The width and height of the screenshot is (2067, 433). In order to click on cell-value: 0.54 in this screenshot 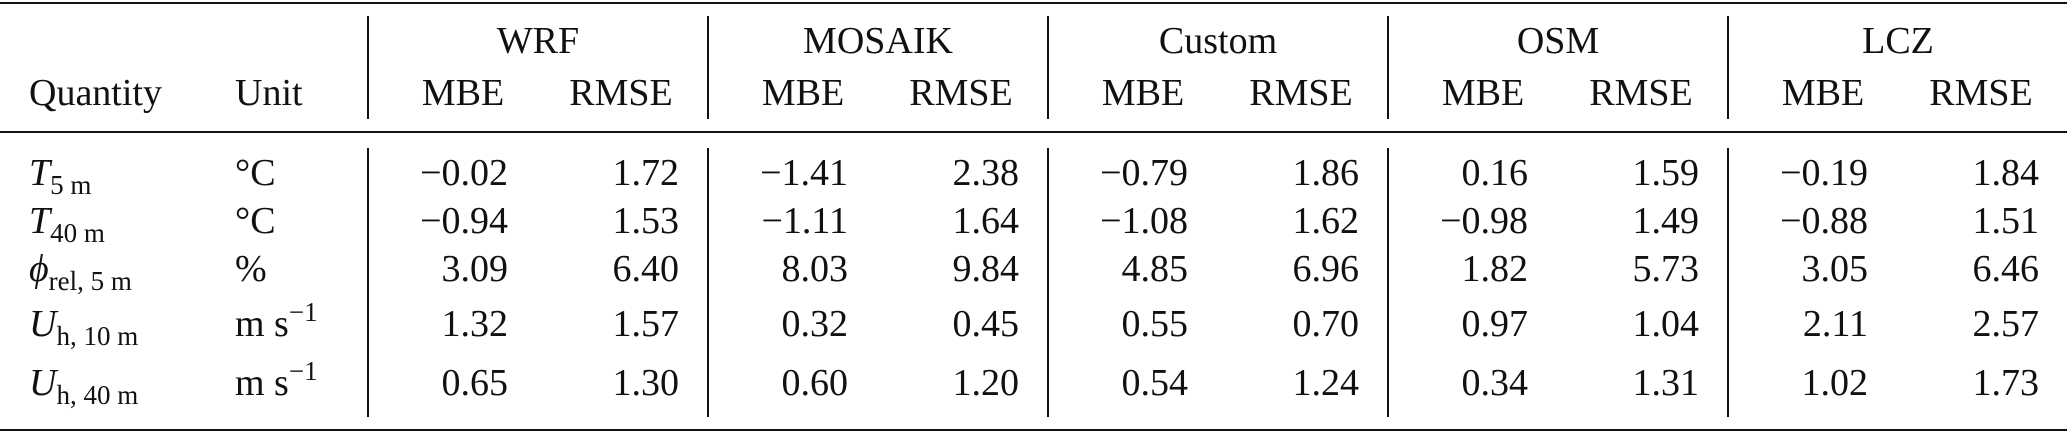, I will do `click(1155, 383)`.